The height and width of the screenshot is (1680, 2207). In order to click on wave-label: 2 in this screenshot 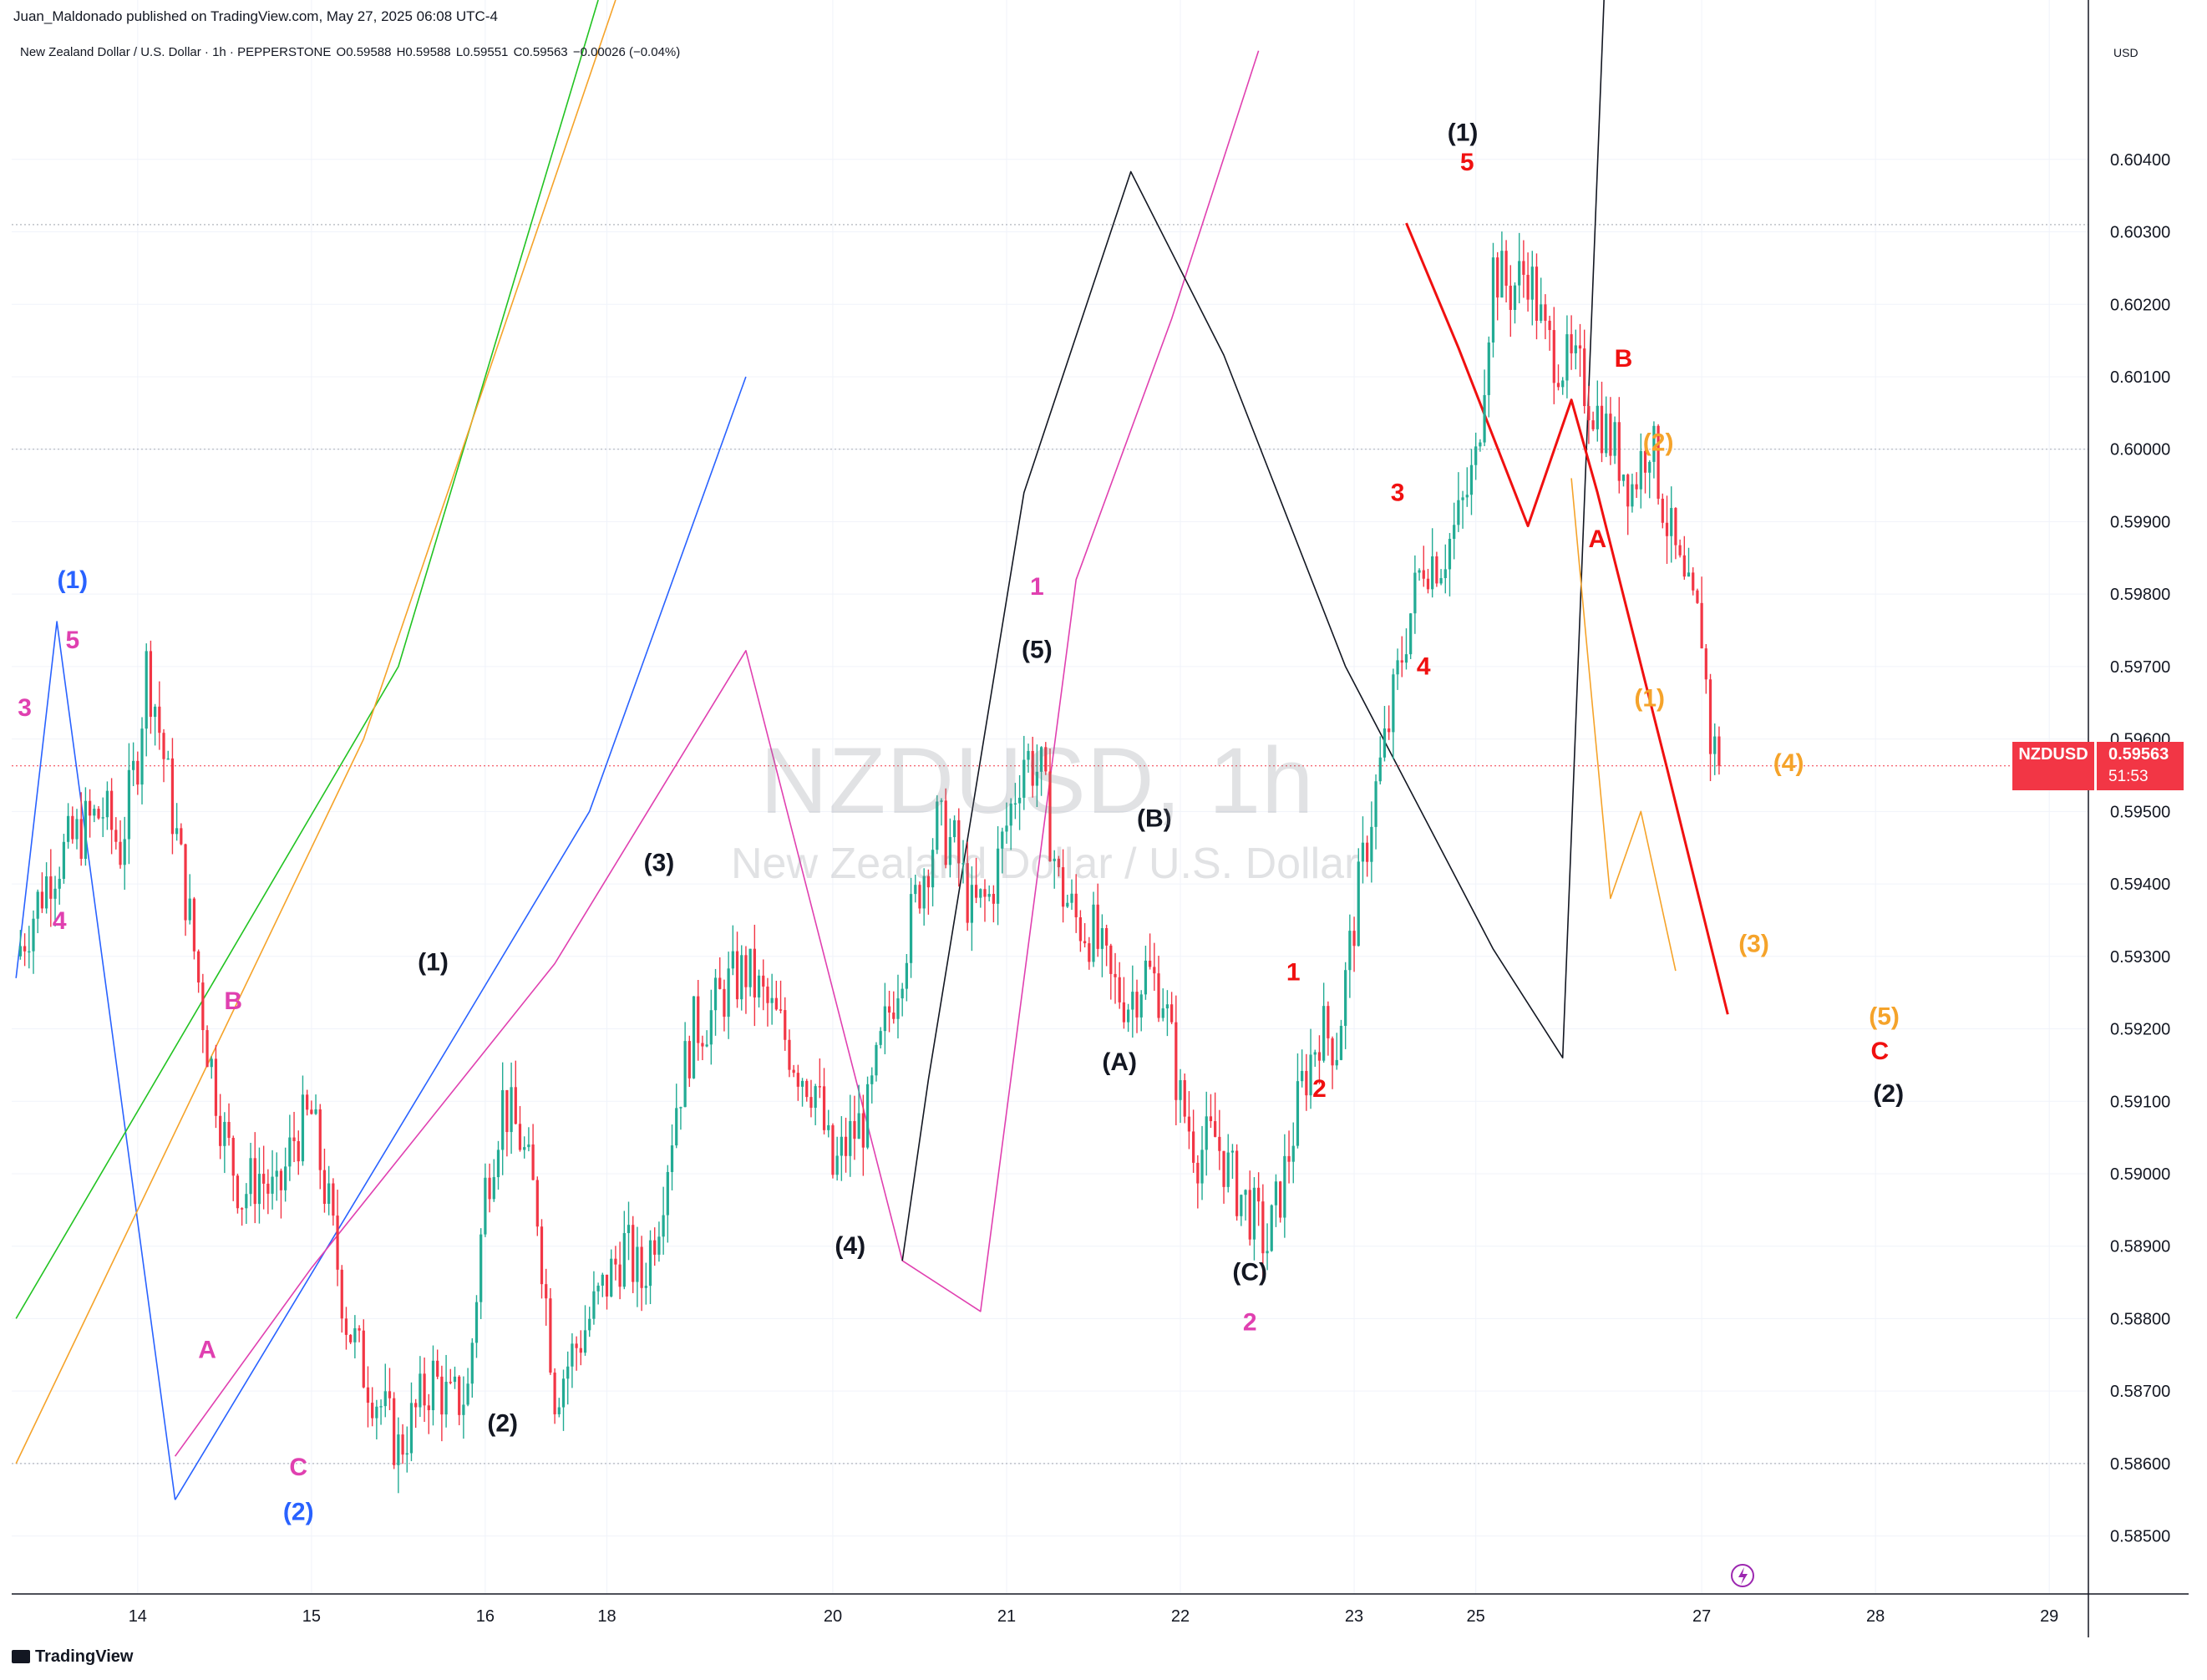, I will do `click(1250, 1322)`.